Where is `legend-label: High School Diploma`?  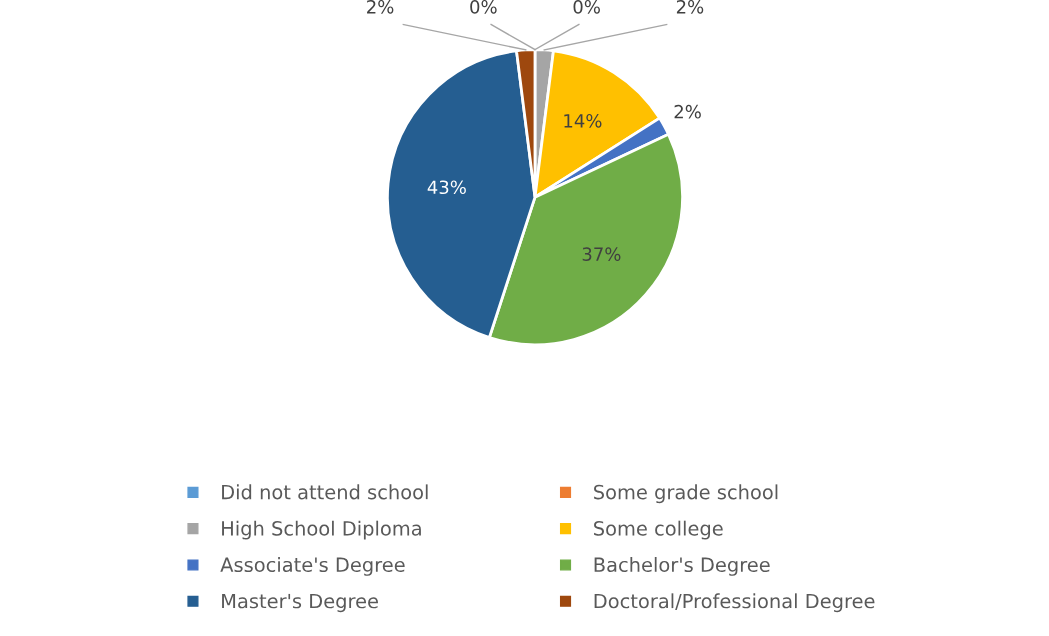 legend-label: High School Diploma is located at coordinates (321, 530).